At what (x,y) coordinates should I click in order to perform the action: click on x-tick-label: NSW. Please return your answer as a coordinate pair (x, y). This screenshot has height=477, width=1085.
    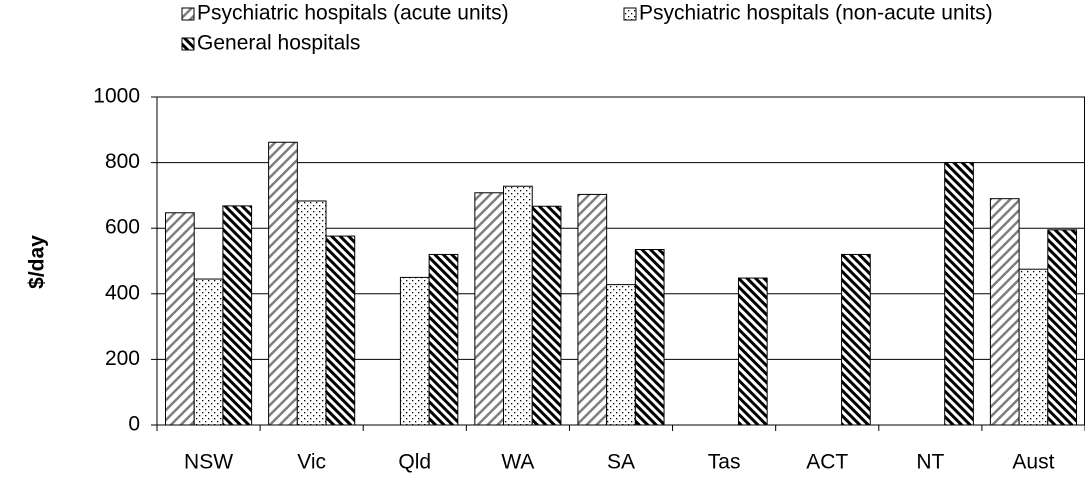
    Looking at the image, I should click on (208, 462).